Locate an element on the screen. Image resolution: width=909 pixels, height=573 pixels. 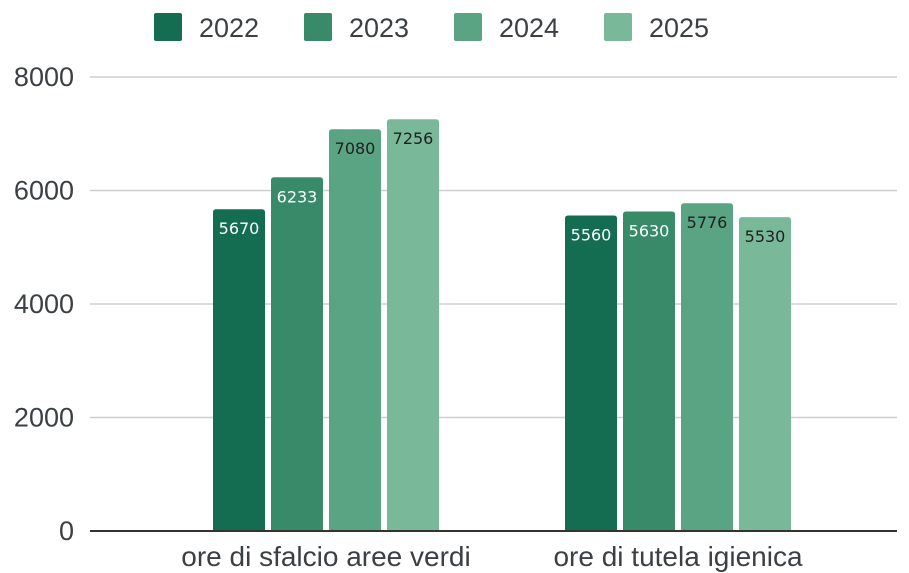
x-category-label: ore di tutela igienica is located at coordinates (677, 556).